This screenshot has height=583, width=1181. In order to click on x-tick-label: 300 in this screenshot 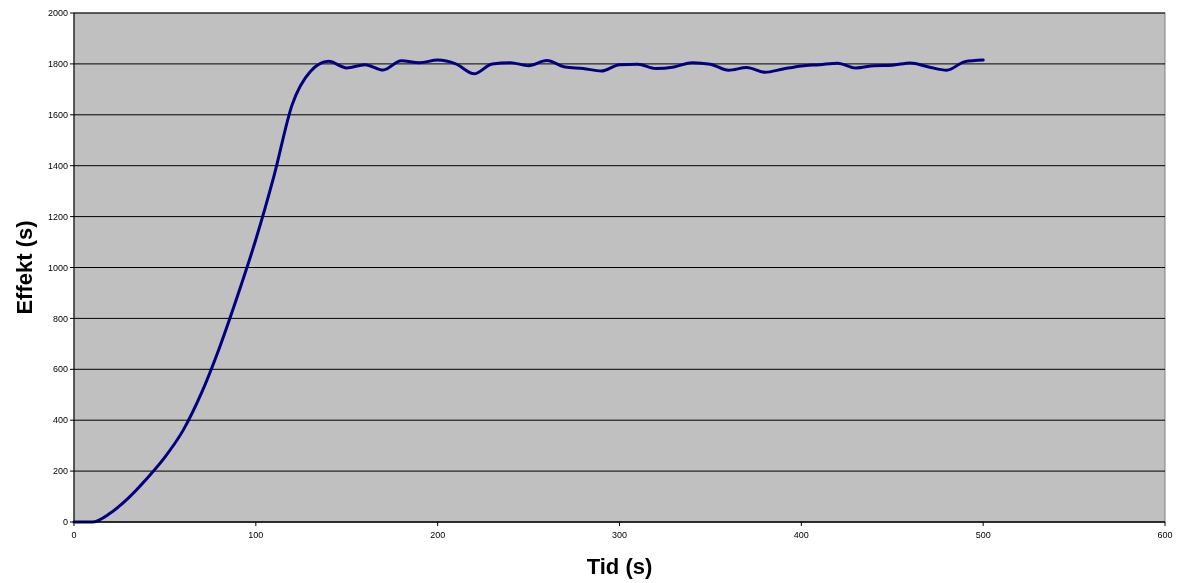, I will do `click(619, 535)`.